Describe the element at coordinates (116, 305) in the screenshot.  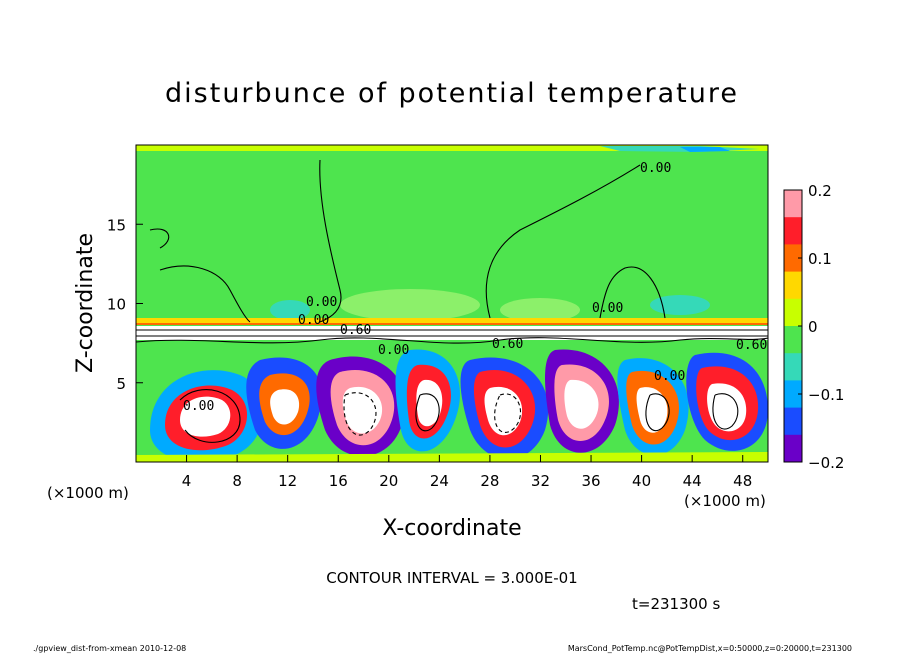
I see `y-tick-label: 10` at that location.